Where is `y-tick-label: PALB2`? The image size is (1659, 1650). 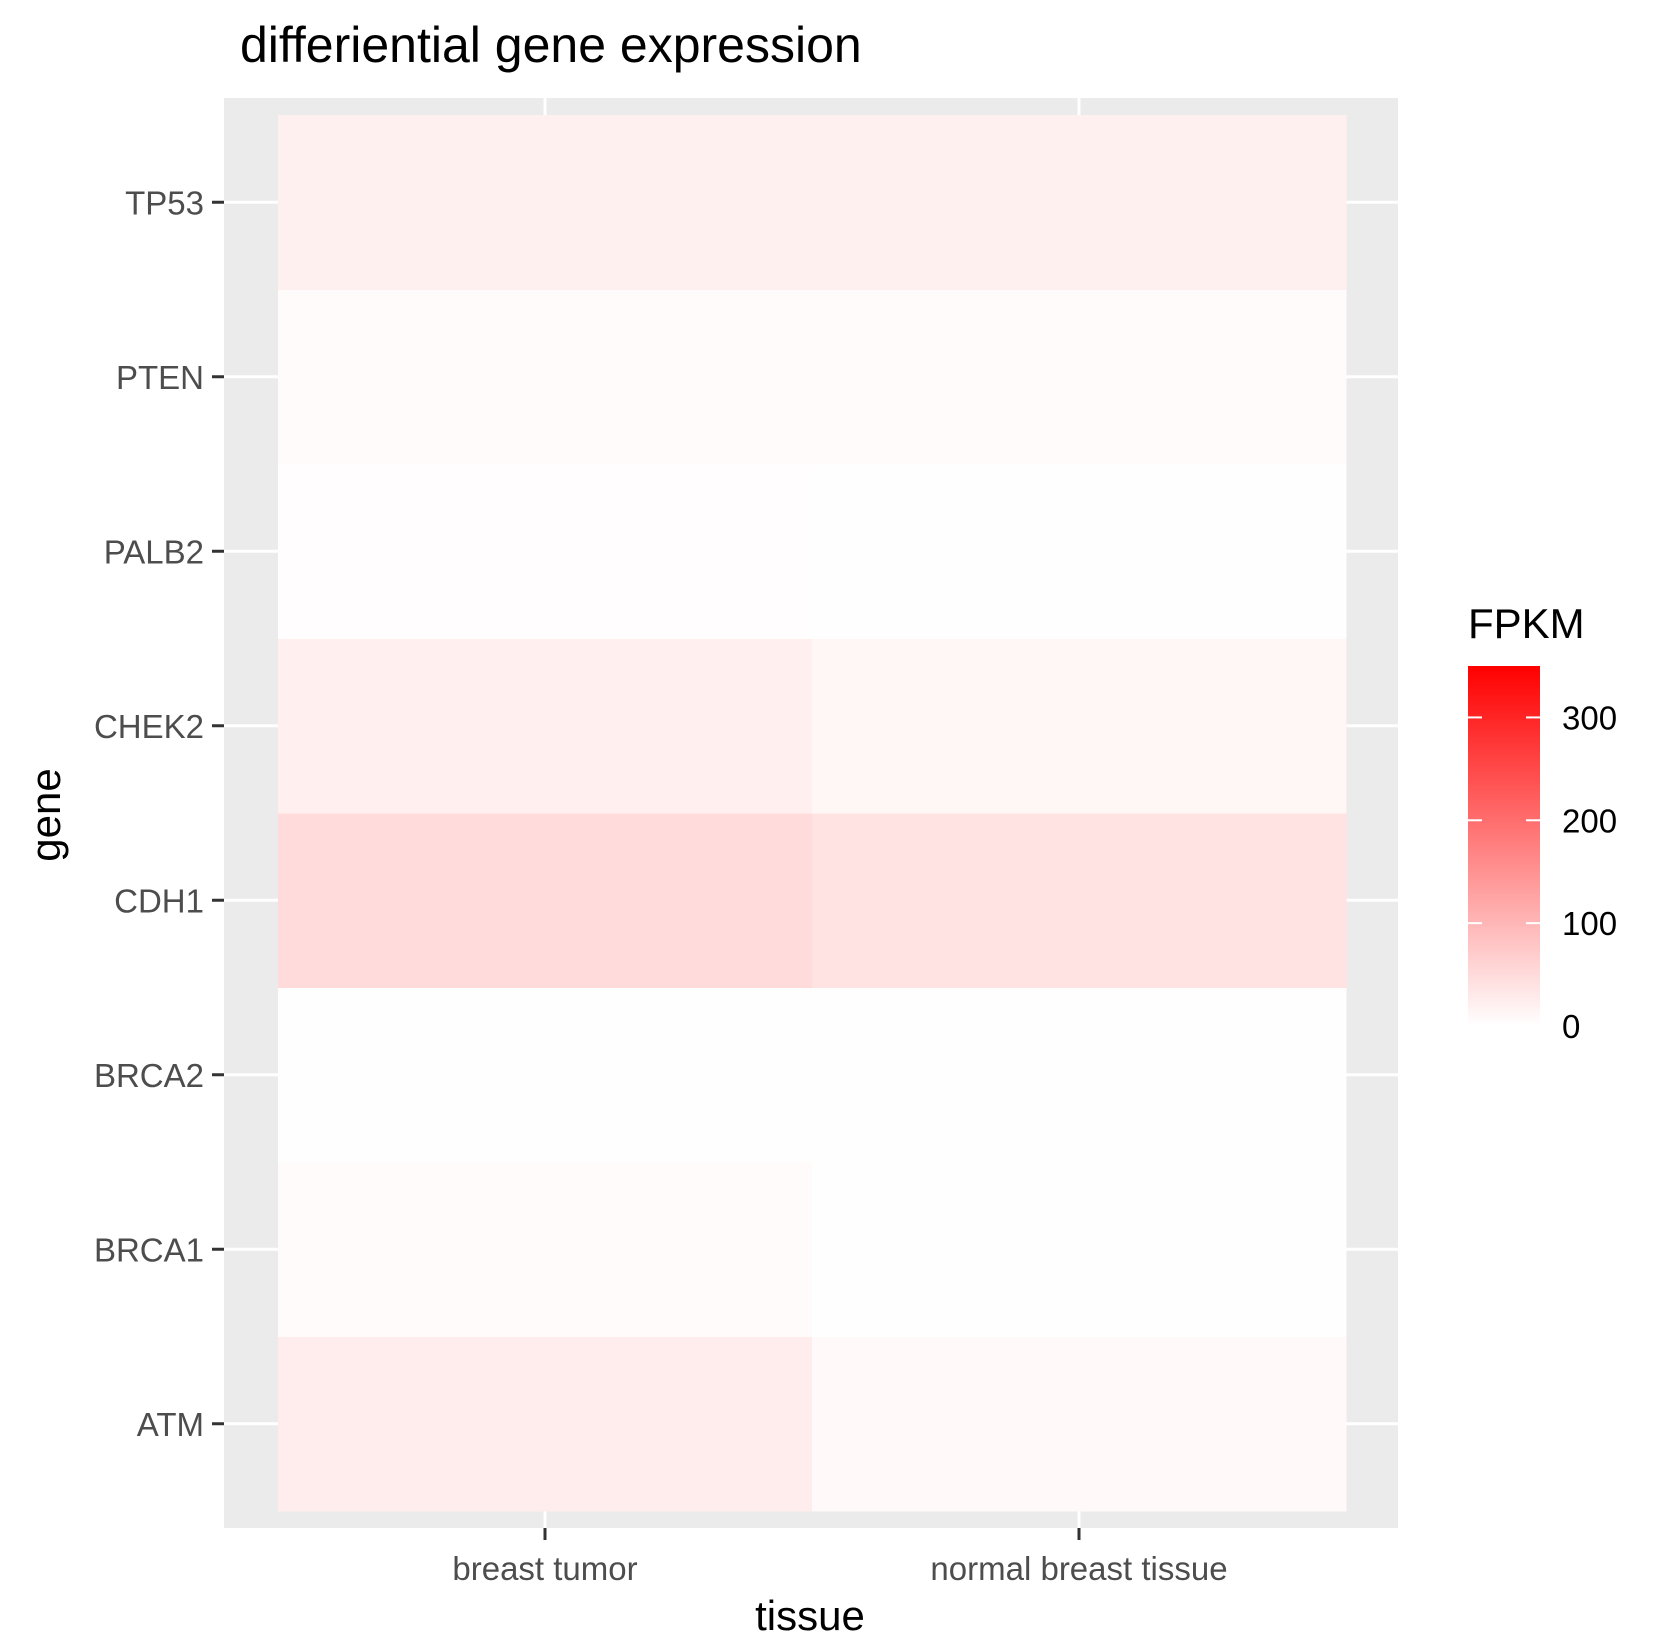 y-tick-label: PALB2 is located at coordinates (154, 551).